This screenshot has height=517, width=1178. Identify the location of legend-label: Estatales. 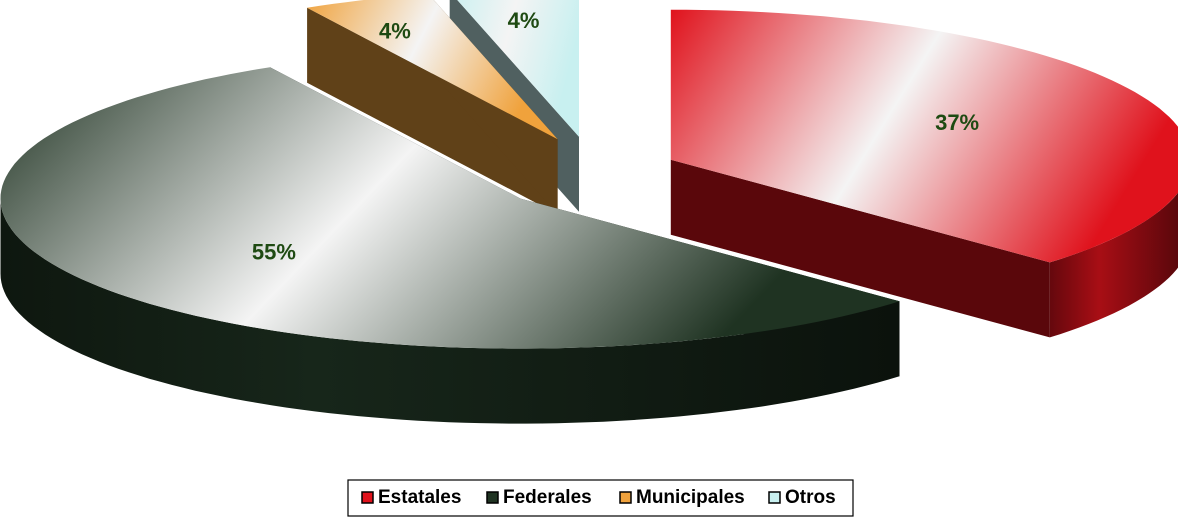
(419, 497).